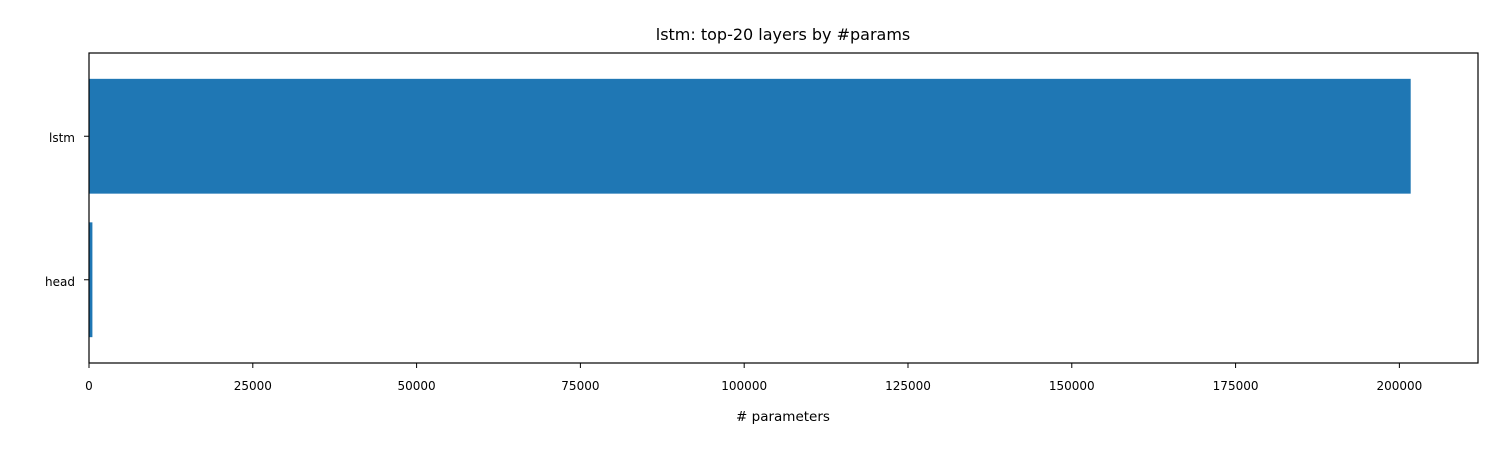 The image size is (1500, 450). I want to click on x-tick-label: 0, so click(89, 386).